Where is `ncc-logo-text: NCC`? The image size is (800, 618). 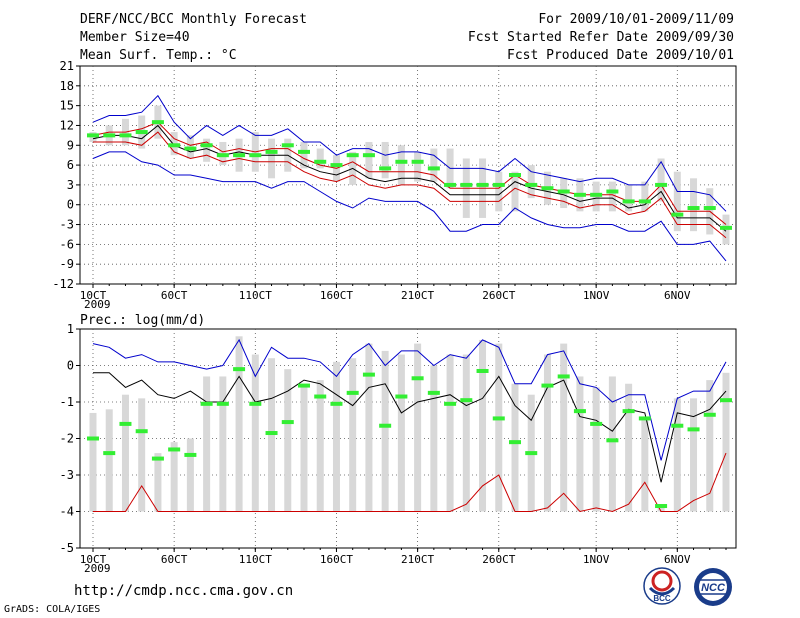
ncc-logo-text: NCC is located at coordinates (713, 588).